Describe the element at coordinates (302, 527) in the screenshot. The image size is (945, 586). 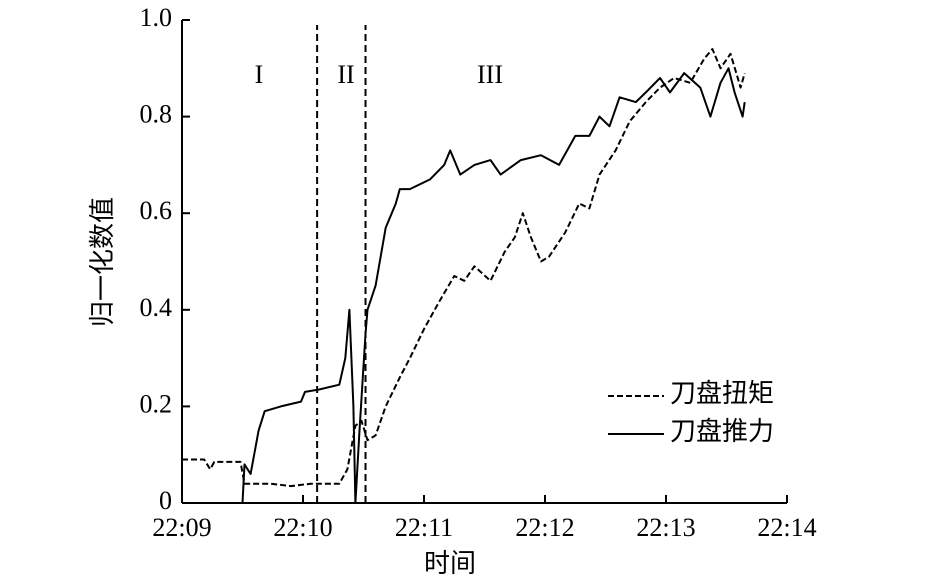
I see `x-tick-label: 22:10` at that location.